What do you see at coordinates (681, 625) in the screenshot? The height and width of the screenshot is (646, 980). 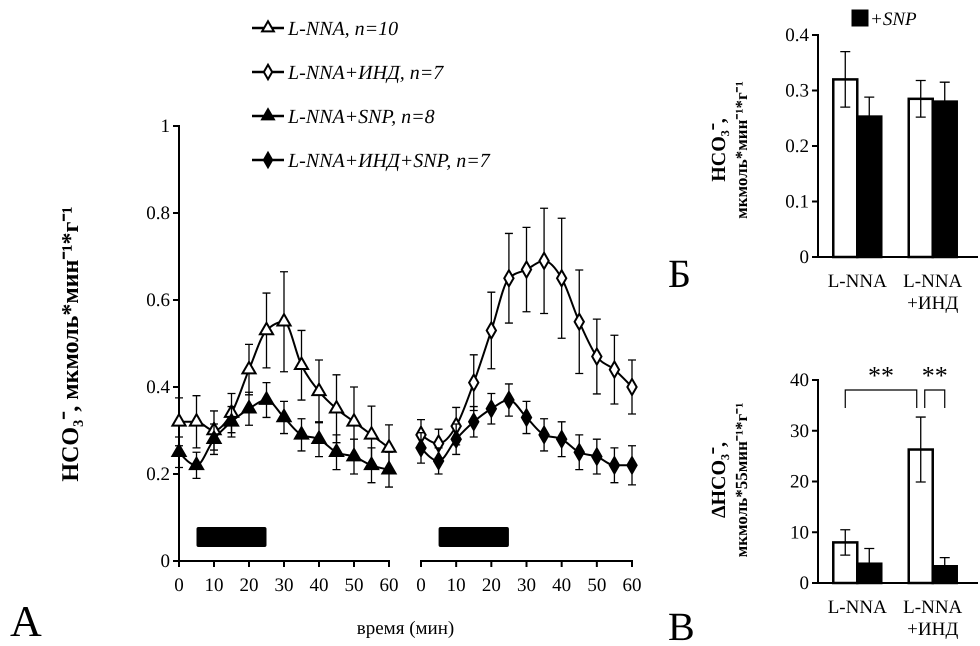 I see `text: В` at bounding box center [681, 625].